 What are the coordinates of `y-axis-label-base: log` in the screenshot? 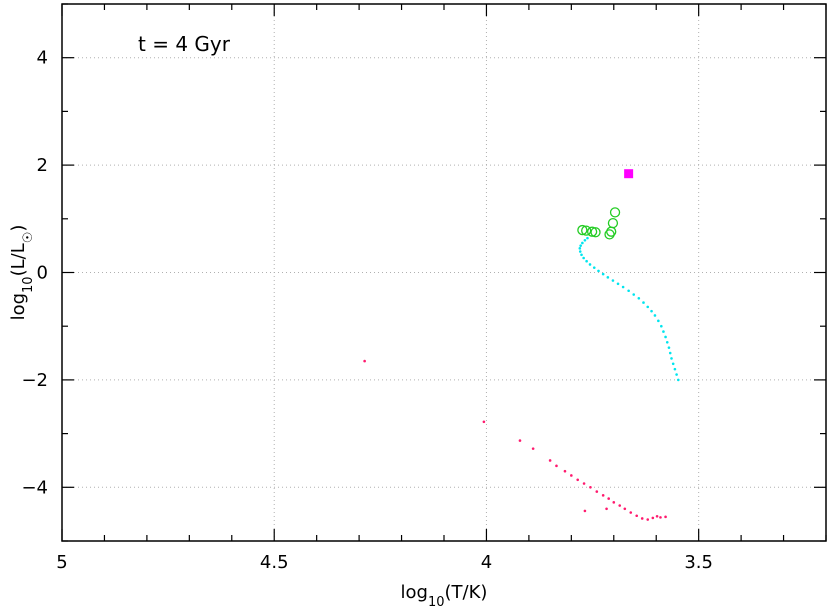 It's located at (18, 306).